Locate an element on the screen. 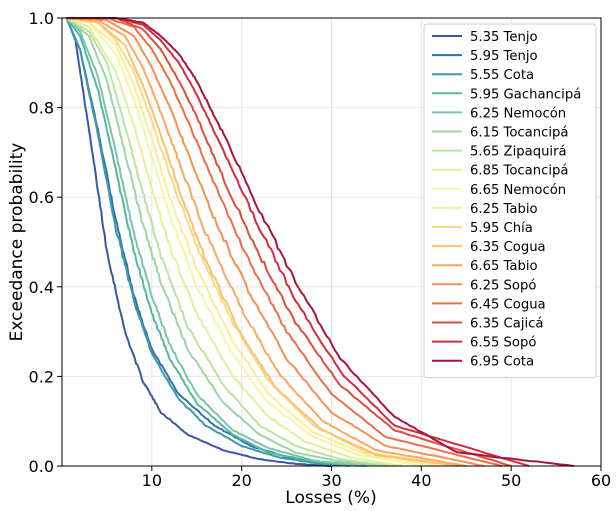 Image resolution: width=616 pixels, height=511 pixels. x-tick-label-5: 60 is located at coordinates (601, 480).